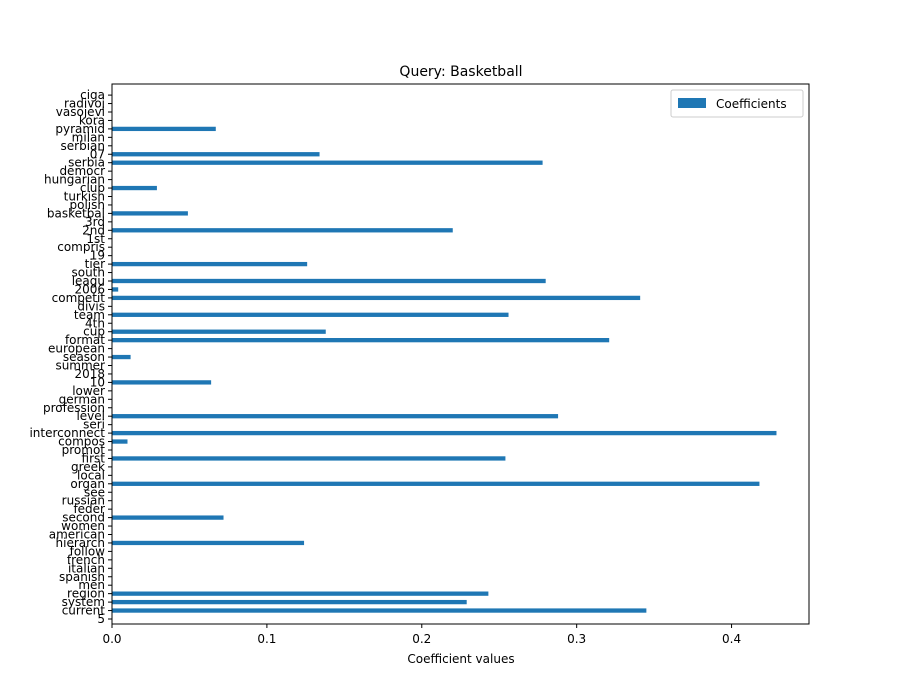 The width and height of the screenshot is (900, 700). Describe the element at coordinates (97, 382) in the screenshot. I see `y-tick-label: 10` at that location.